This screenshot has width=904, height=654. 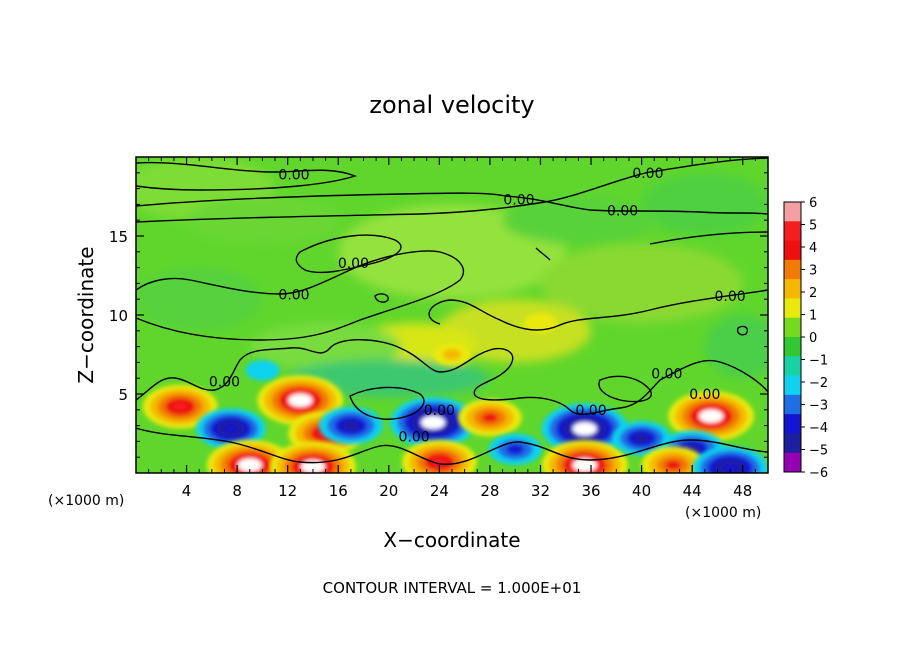 I want to click on x-tick-label: 12, so click(x=287, y=491).